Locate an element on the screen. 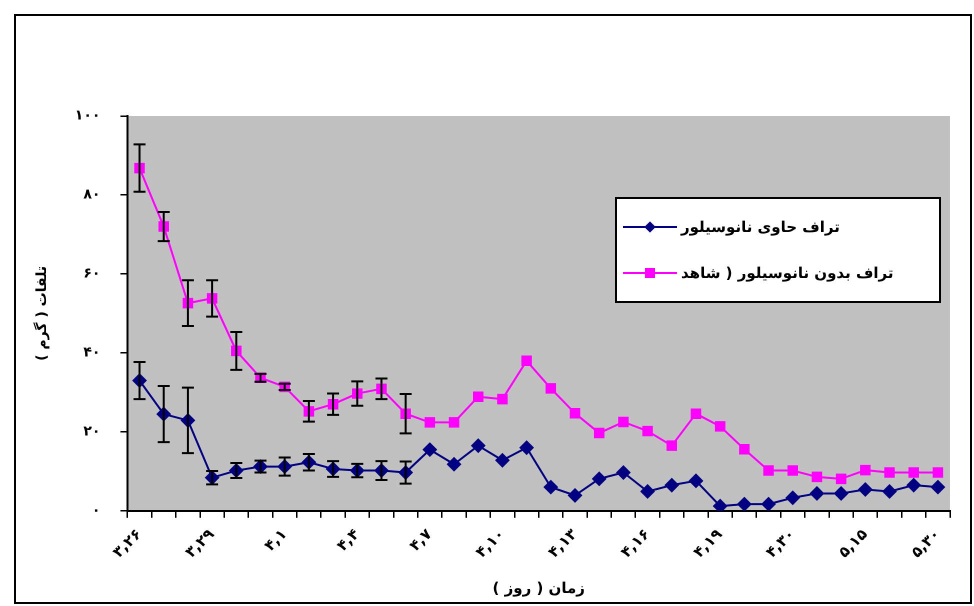  y-tick-label: ۴۰ is located at coordinates (91, 352).